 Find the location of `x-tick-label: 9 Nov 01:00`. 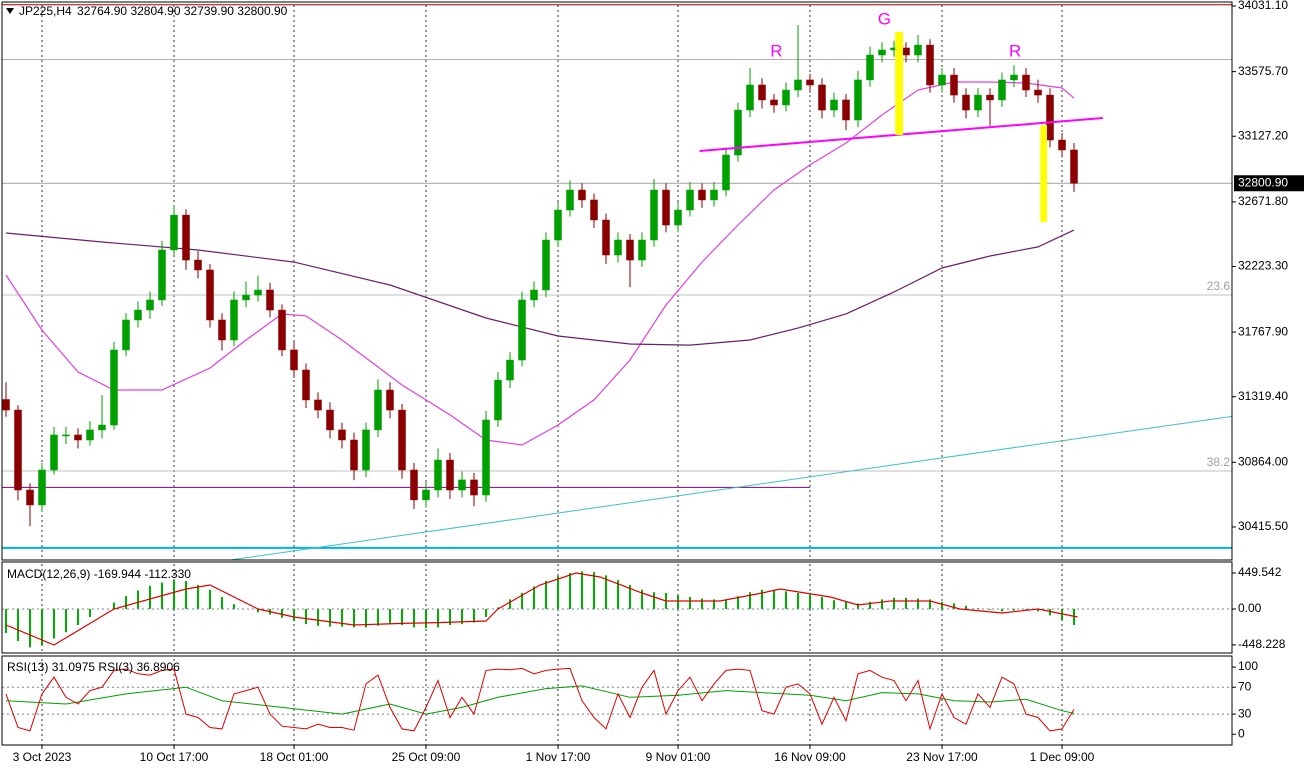

x-tick-label: 9 Nov 01:00 is located at coordinates (678, 757).